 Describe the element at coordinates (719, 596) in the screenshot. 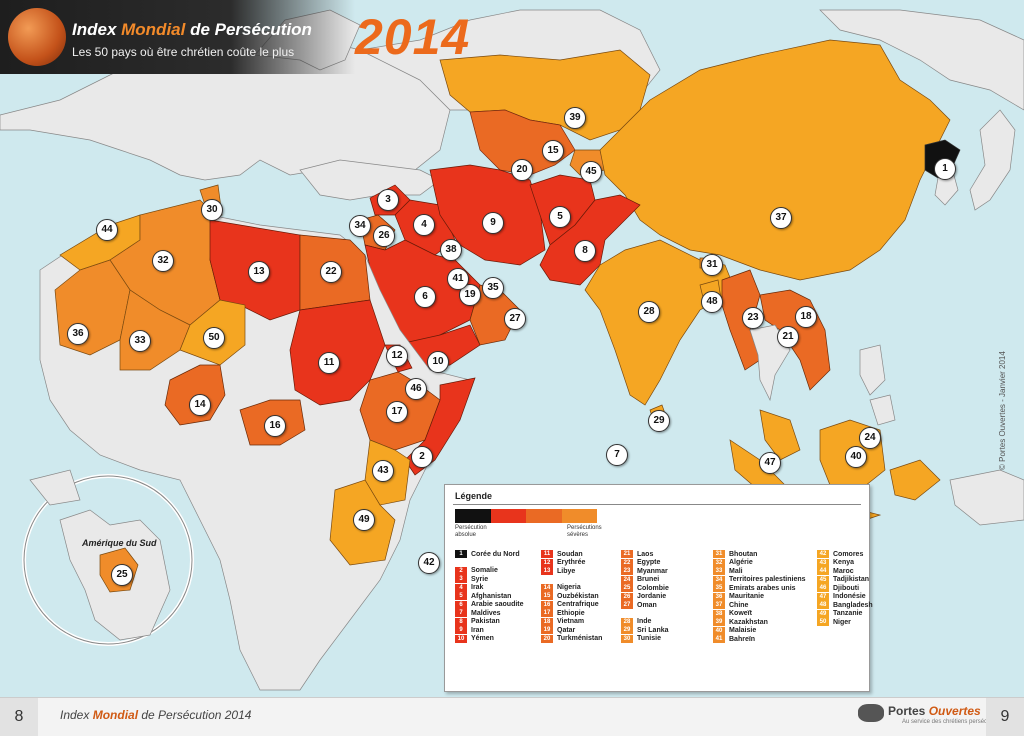

I see `legend-item-rank: 36` at that location.